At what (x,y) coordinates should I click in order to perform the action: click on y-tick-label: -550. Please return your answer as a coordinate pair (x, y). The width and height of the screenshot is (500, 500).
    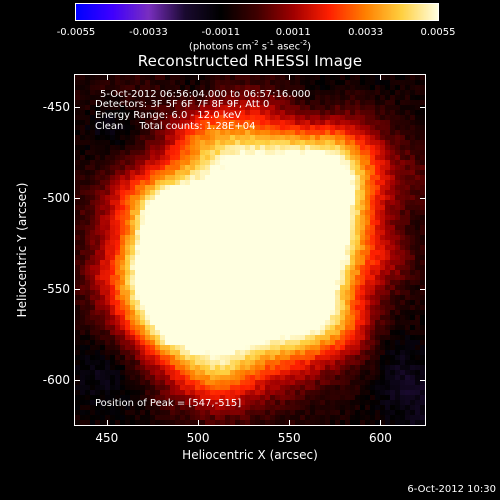
    Looking at the image, I should click on (56, 289).